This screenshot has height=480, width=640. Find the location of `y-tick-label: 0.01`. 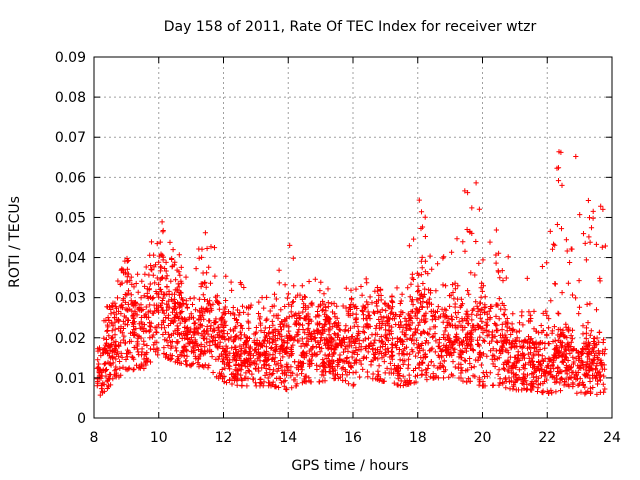

y-tick-label: 0.01 is located at coordinates (70, 379).